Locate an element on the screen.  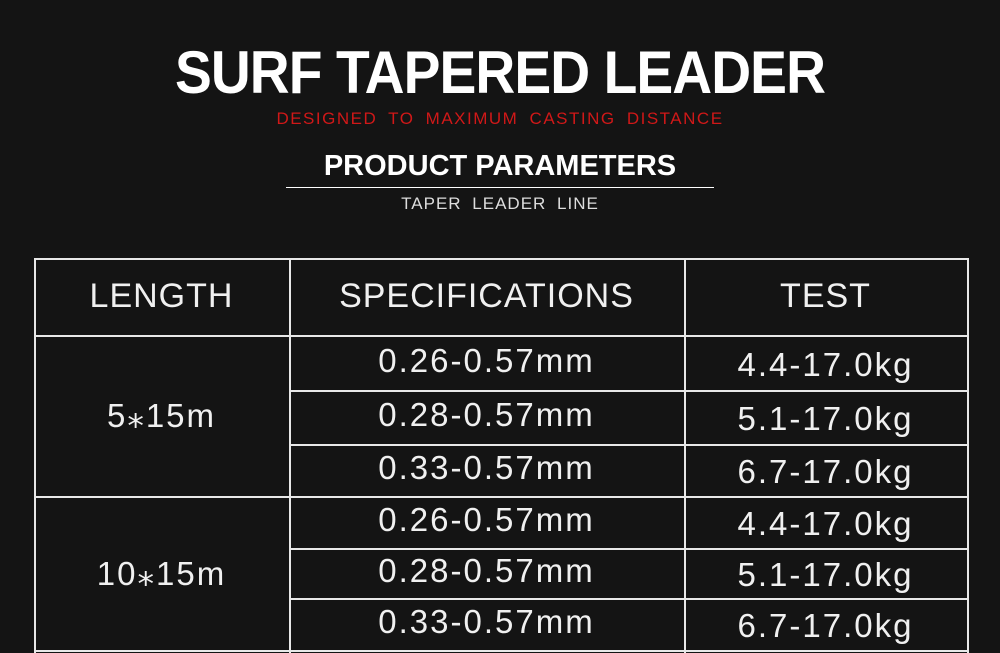
section-title: PRODUCT PARAMETERS is located at coordinates (500, 166).